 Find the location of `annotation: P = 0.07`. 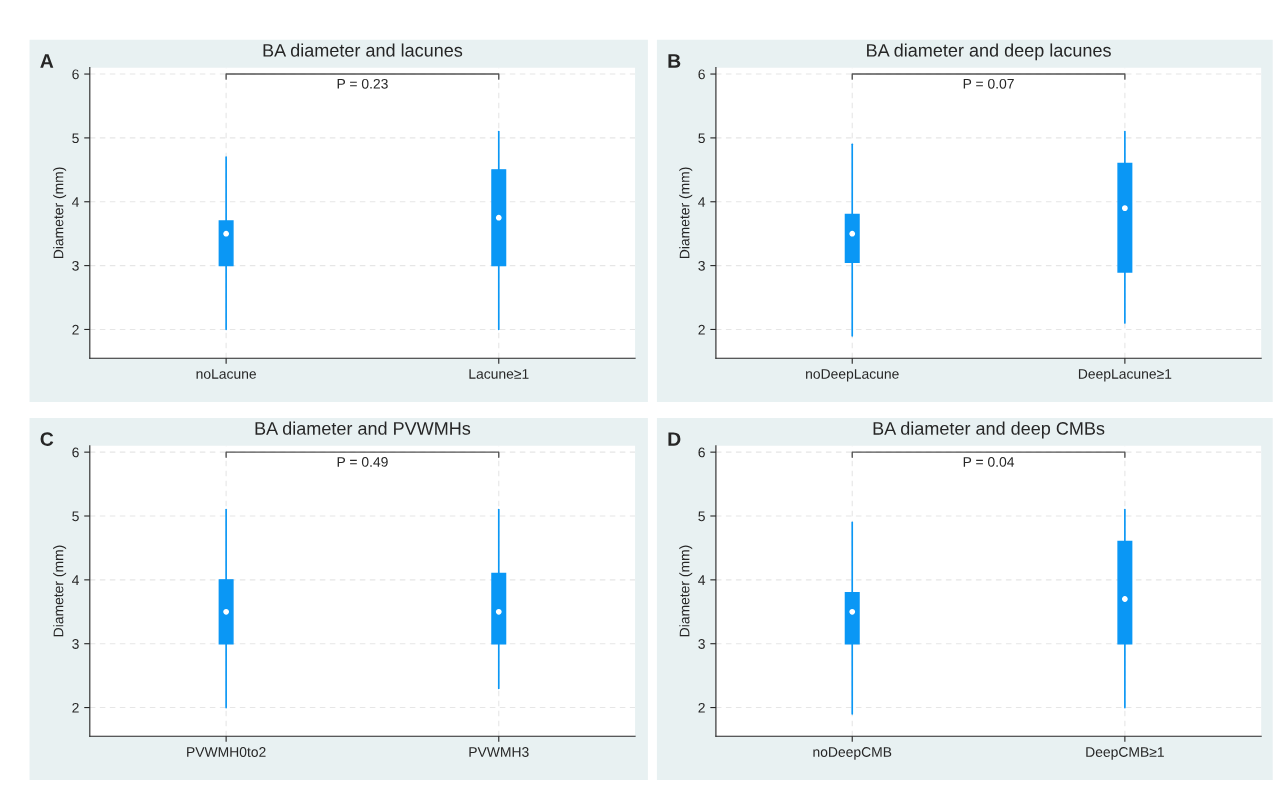

annotation: P = 0.07 is located at coordinates (988, 83).